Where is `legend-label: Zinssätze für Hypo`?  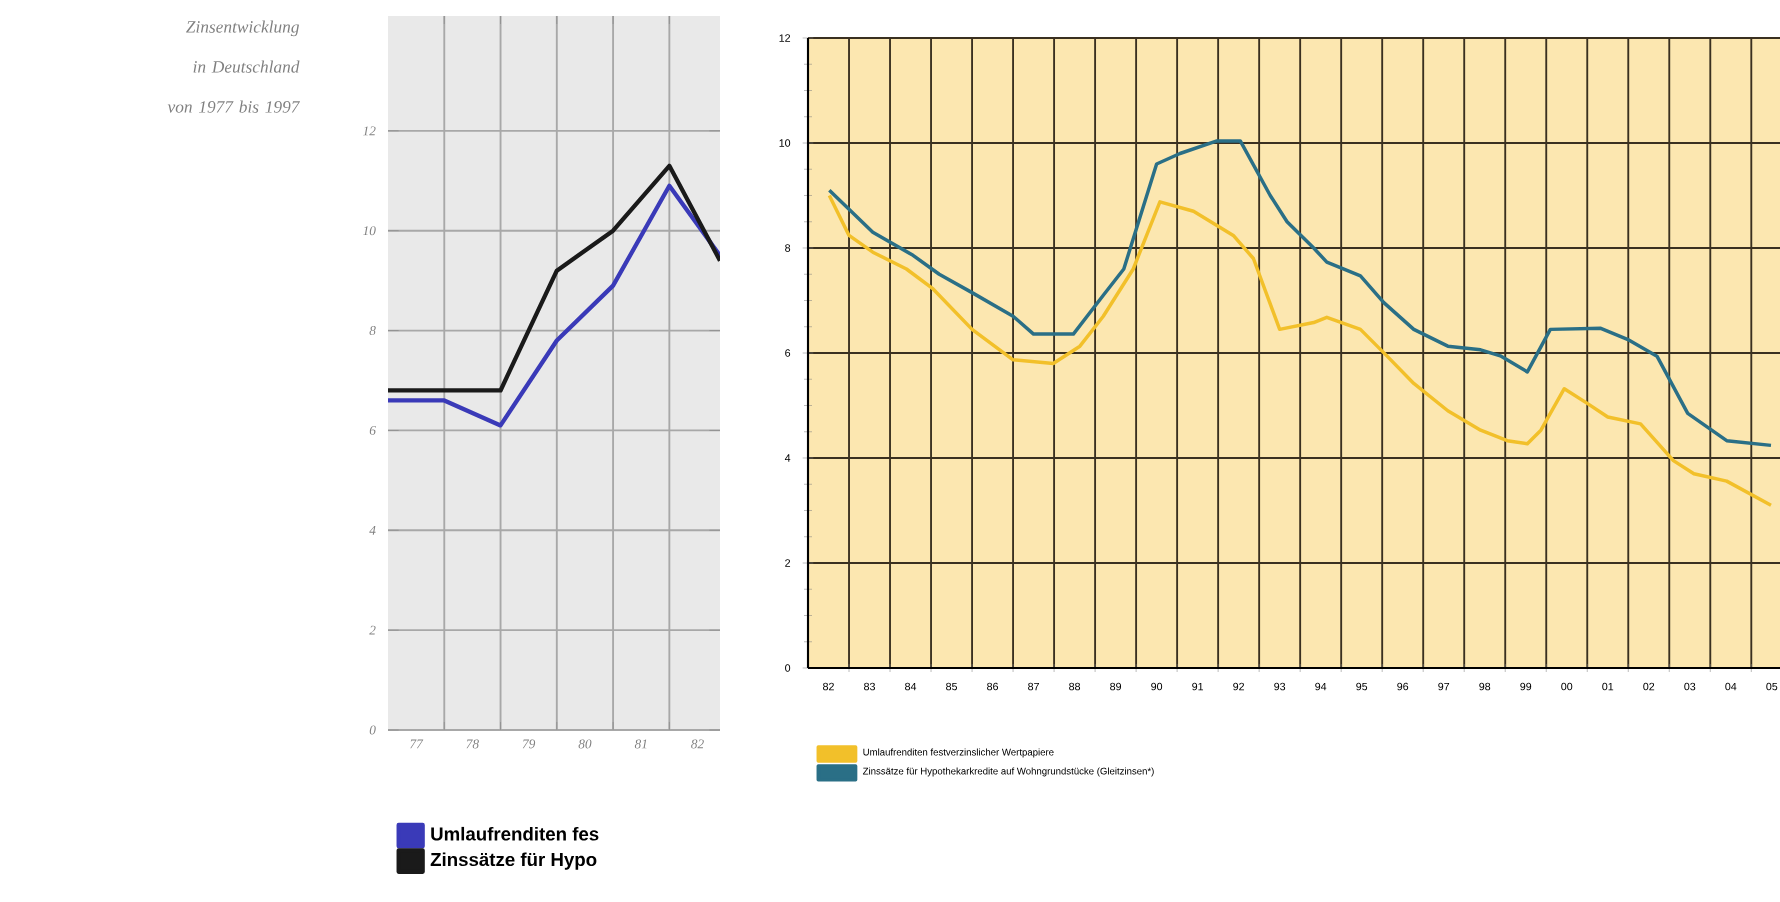
legend-label: Zinssätze für Hypo is located at coordinates (513, 861).